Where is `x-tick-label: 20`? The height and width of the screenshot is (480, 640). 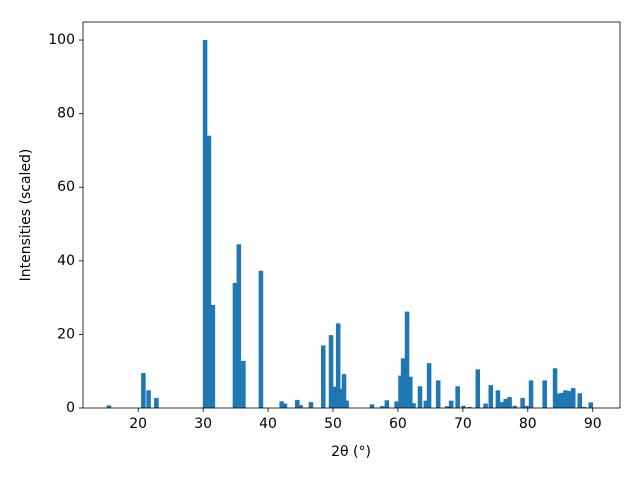 x-tick-label: 20 is located at coordinates (138, 424).